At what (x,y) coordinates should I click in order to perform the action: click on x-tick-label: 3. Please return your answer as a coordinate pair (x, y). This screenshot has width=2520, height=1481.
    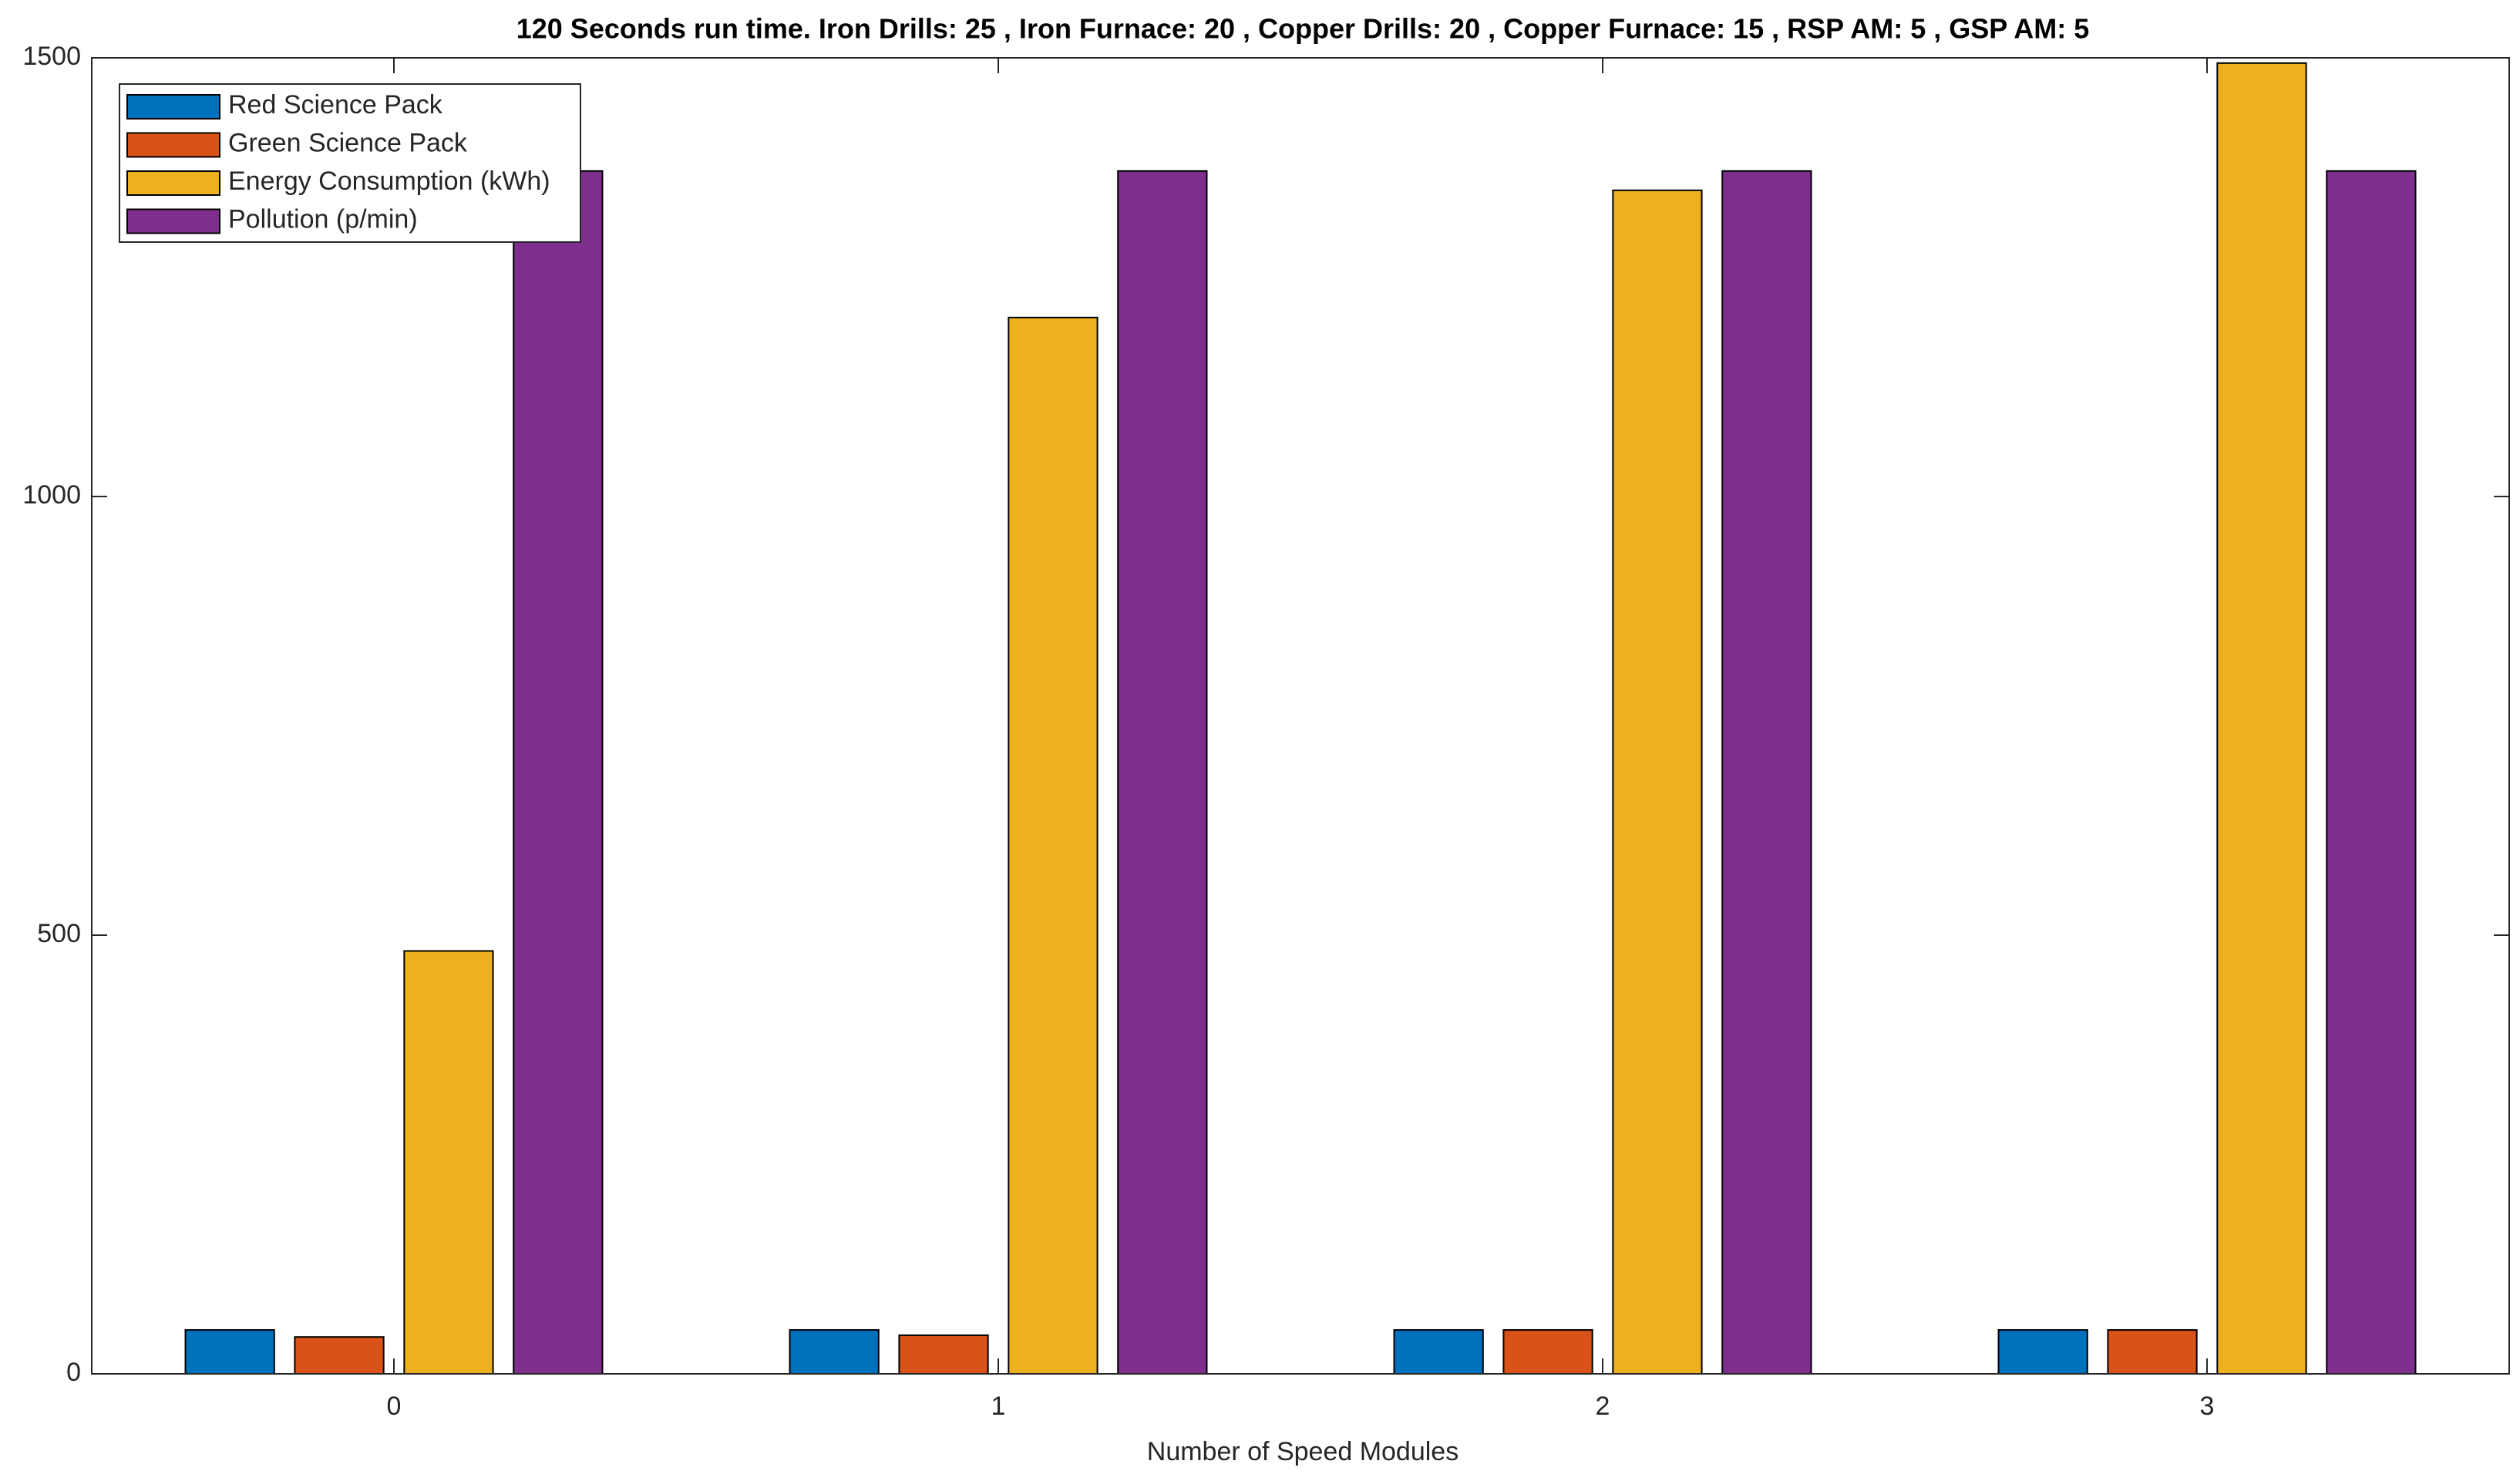
    Looking at the image, I should click on (2207, 1406).